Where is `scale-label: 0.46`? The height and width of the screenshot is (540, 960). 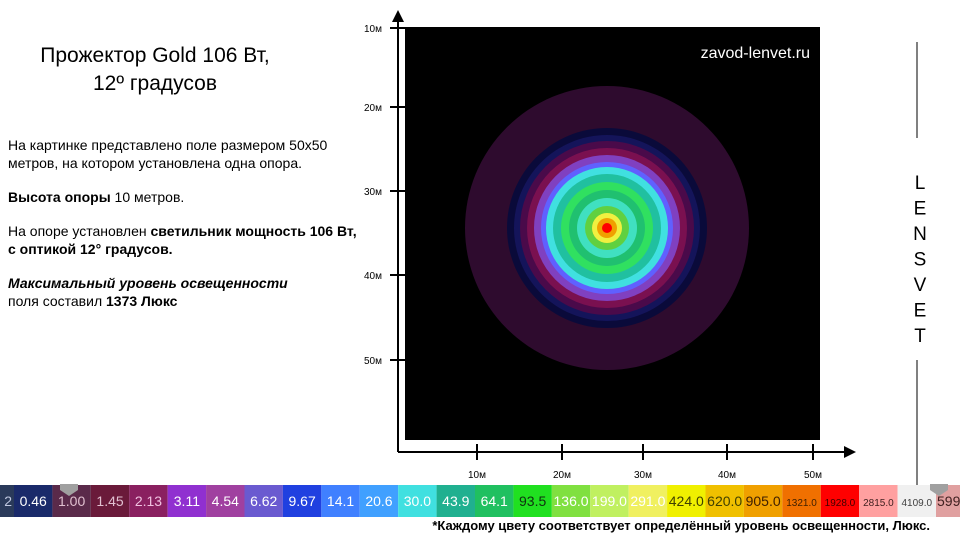
scale-label: 0.46 is located at coordinates (33, 501).